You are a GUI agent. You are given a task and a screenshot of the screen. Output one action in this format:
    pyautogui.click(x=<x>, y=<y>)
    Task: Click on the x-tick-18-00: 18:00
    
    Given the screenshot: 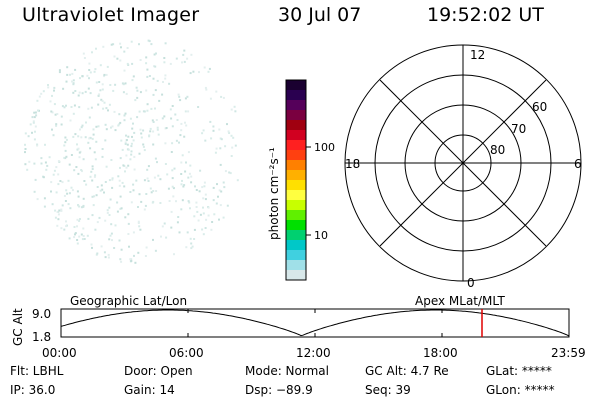 What is the action you would take?
    pyautogui.click(x=440, y=353)
    